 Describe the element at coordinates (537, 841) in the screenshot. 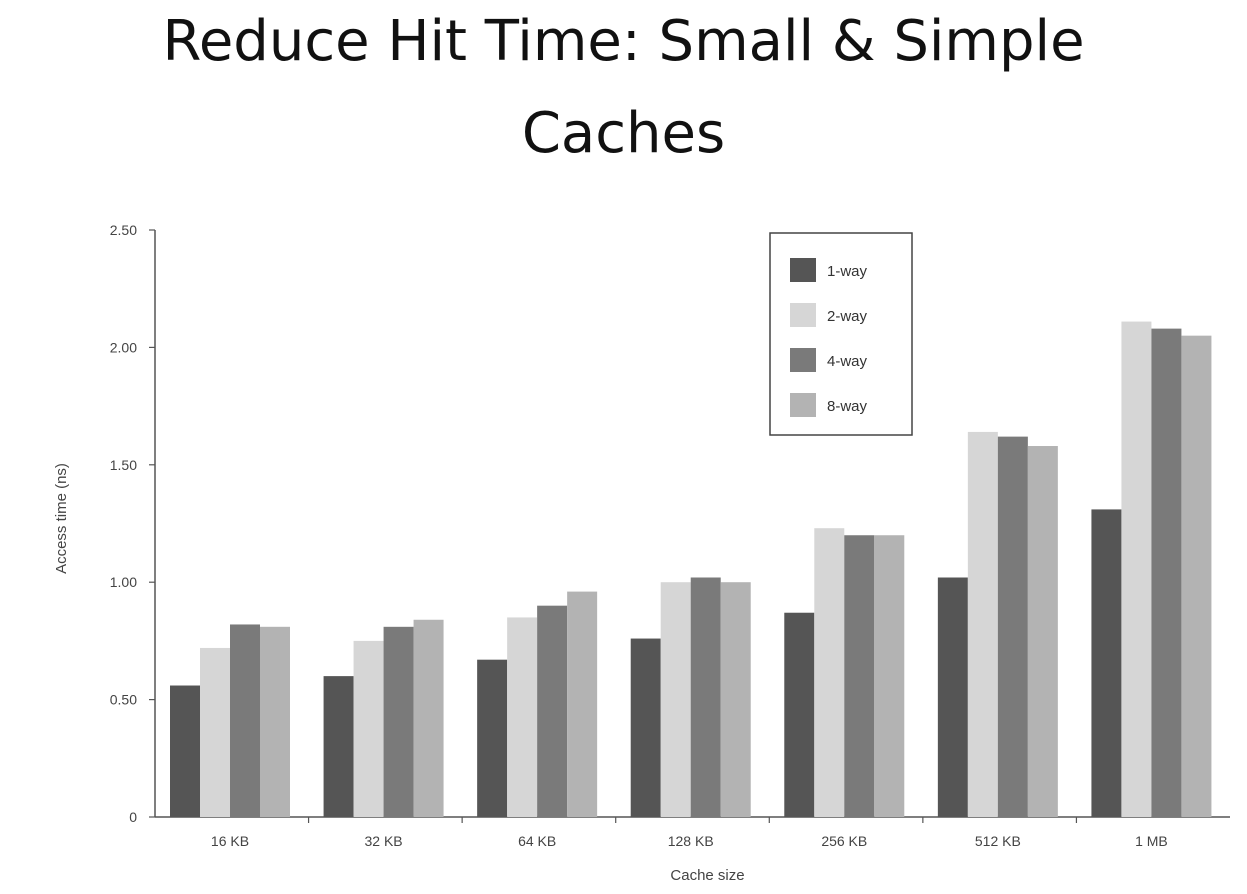

I see `x-tick-label: 64 KB` at that location.